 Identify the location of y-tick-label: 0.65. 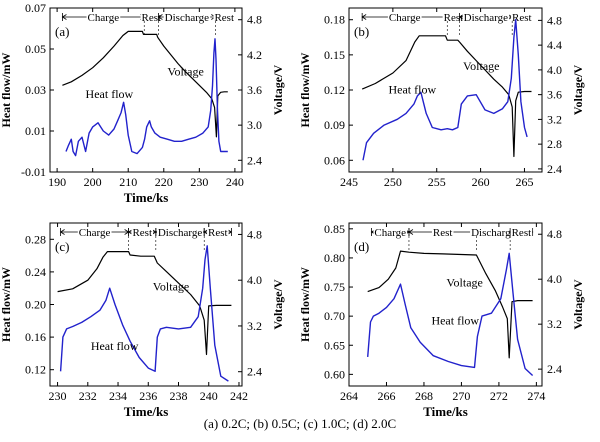
(334, 345).